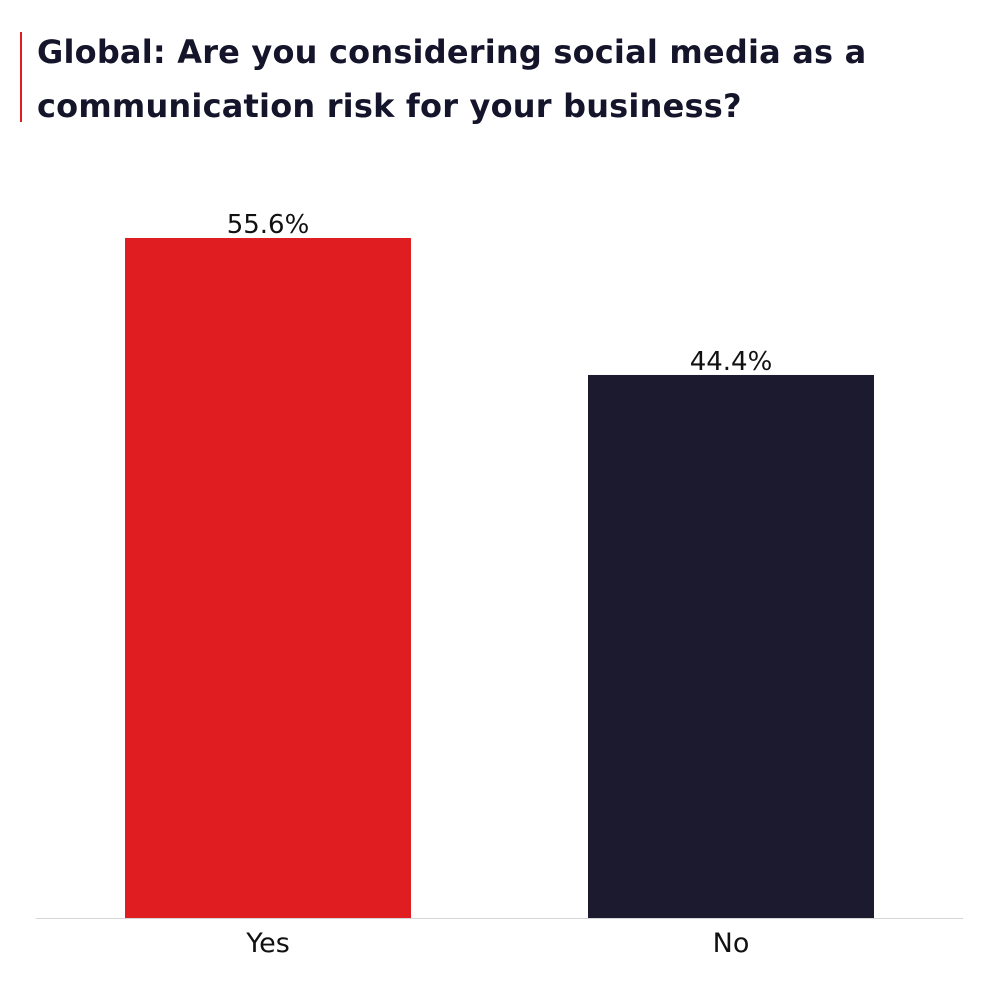 This screenshot has height=1000, width=1000. Describe the element at coordinates (731, 943) in the screenshot. I see `category-label-no: No` at that location.